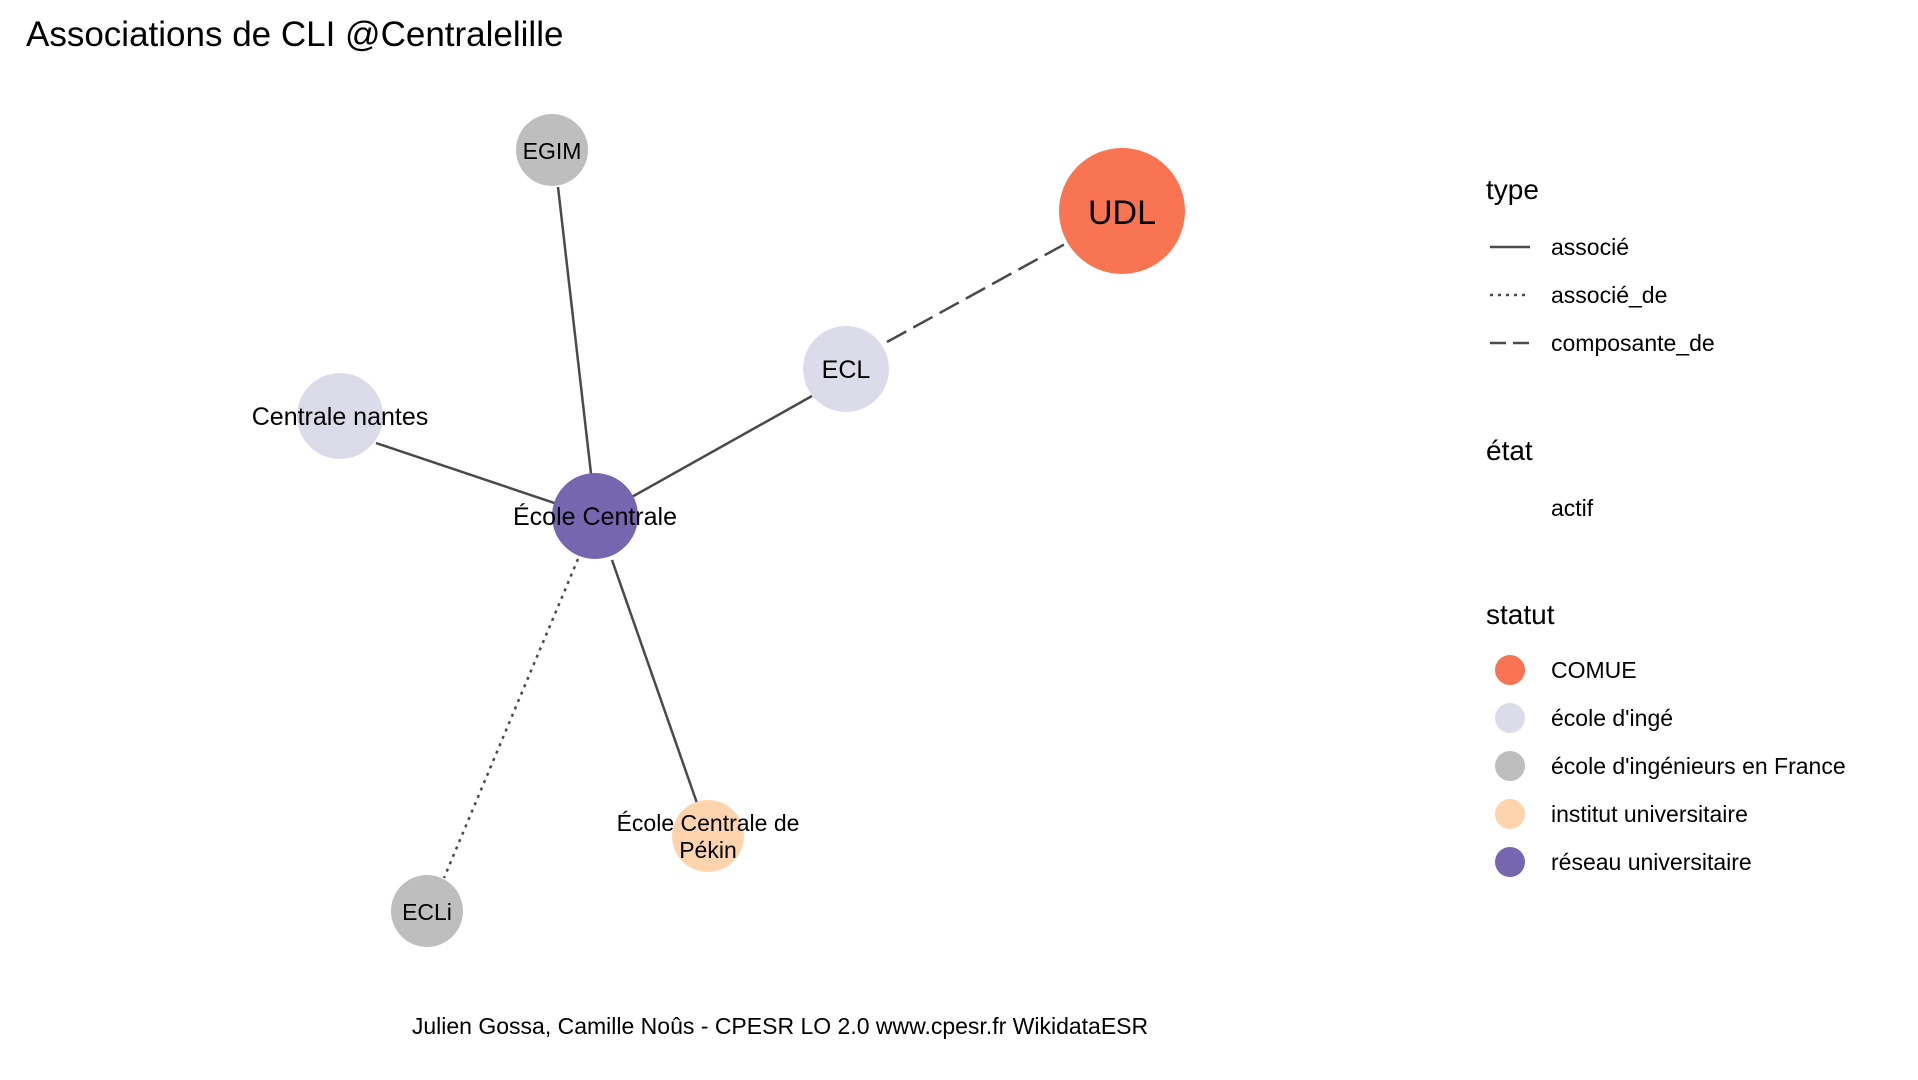 Image resolution: width=1918 pixels, height=1080 pixels. Describe the element at coordinates (708, 850) in the screenshot. I see `node-label-pekin-line2: Pékin` at that location.